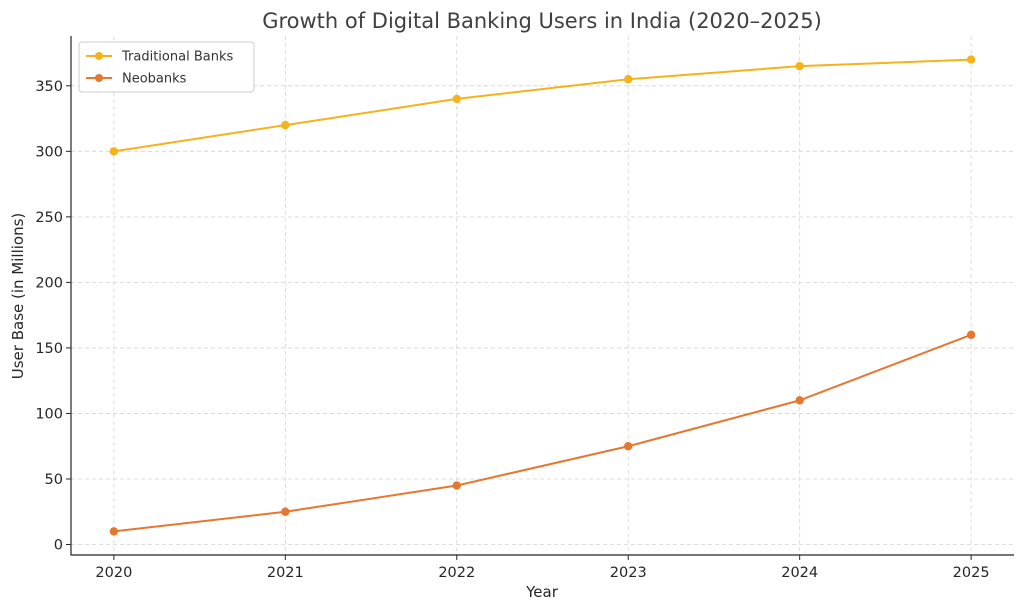 The width and height of the screenshot is (1024, 615). I want to click on legend-label-0: Traditional Banks, so click(177, 57).